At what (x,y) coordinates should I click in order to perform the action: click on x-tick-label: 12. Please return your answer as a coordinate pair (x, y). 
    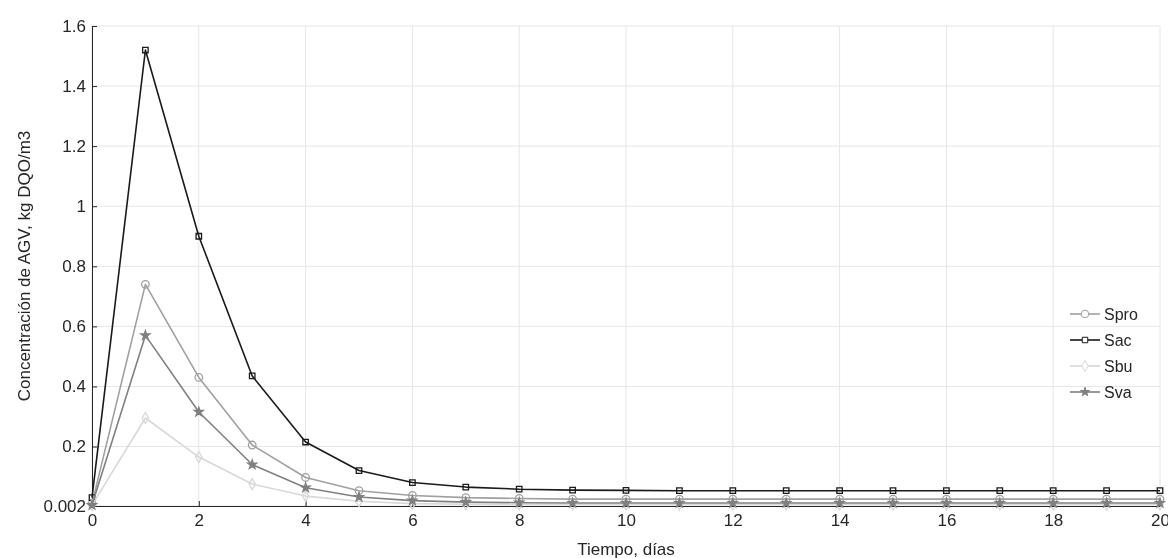
    Looking at the image, I should click on (733, 521).